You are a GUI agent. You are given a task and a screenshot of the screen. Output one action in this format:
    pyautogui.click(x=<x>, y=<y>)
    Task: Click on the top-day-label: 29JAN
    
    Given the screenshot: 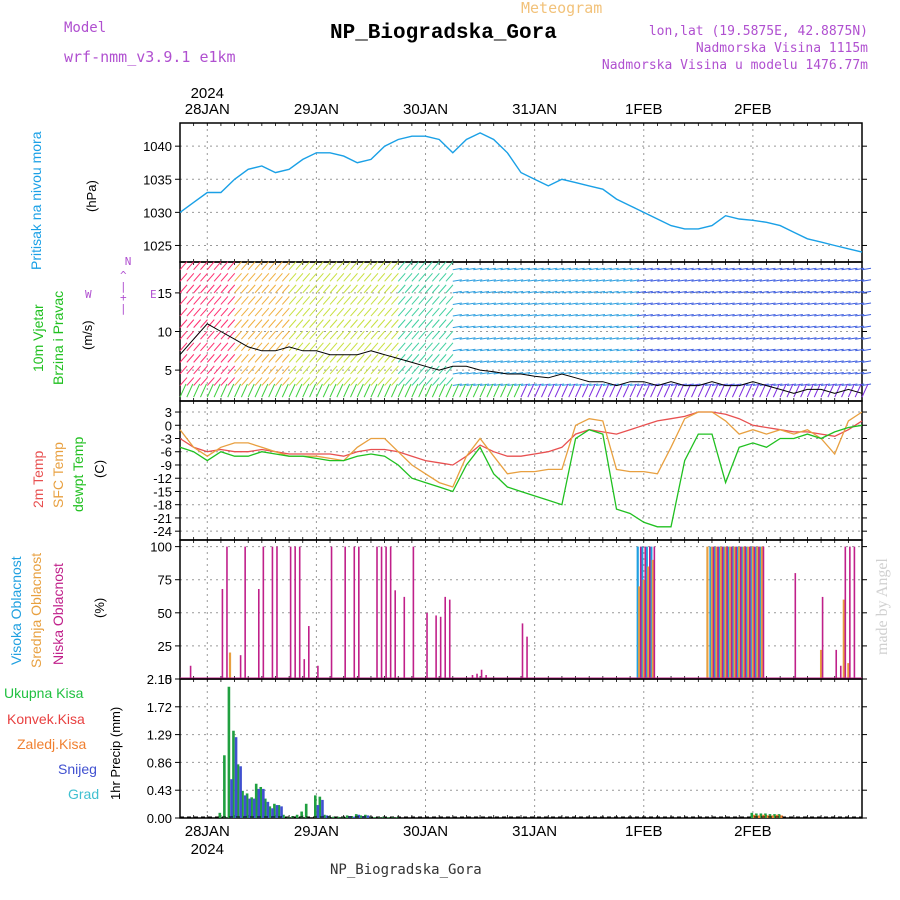 What is the action you would take?
    pyautogui.click(x=316, y=109)
    